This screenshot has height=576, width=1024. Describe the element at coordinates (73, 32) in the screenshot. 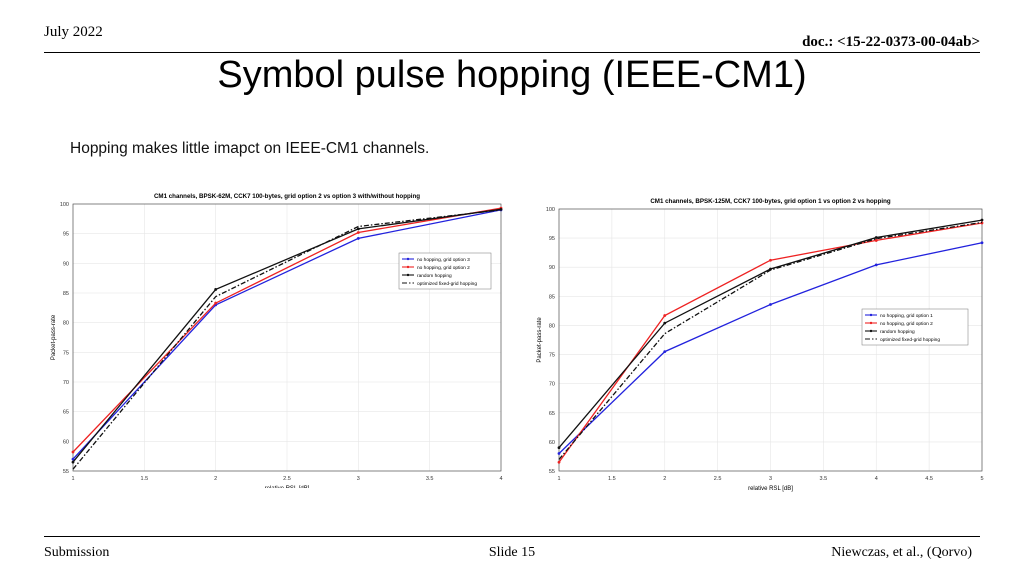

I see `header-date: July 2022` at that location.